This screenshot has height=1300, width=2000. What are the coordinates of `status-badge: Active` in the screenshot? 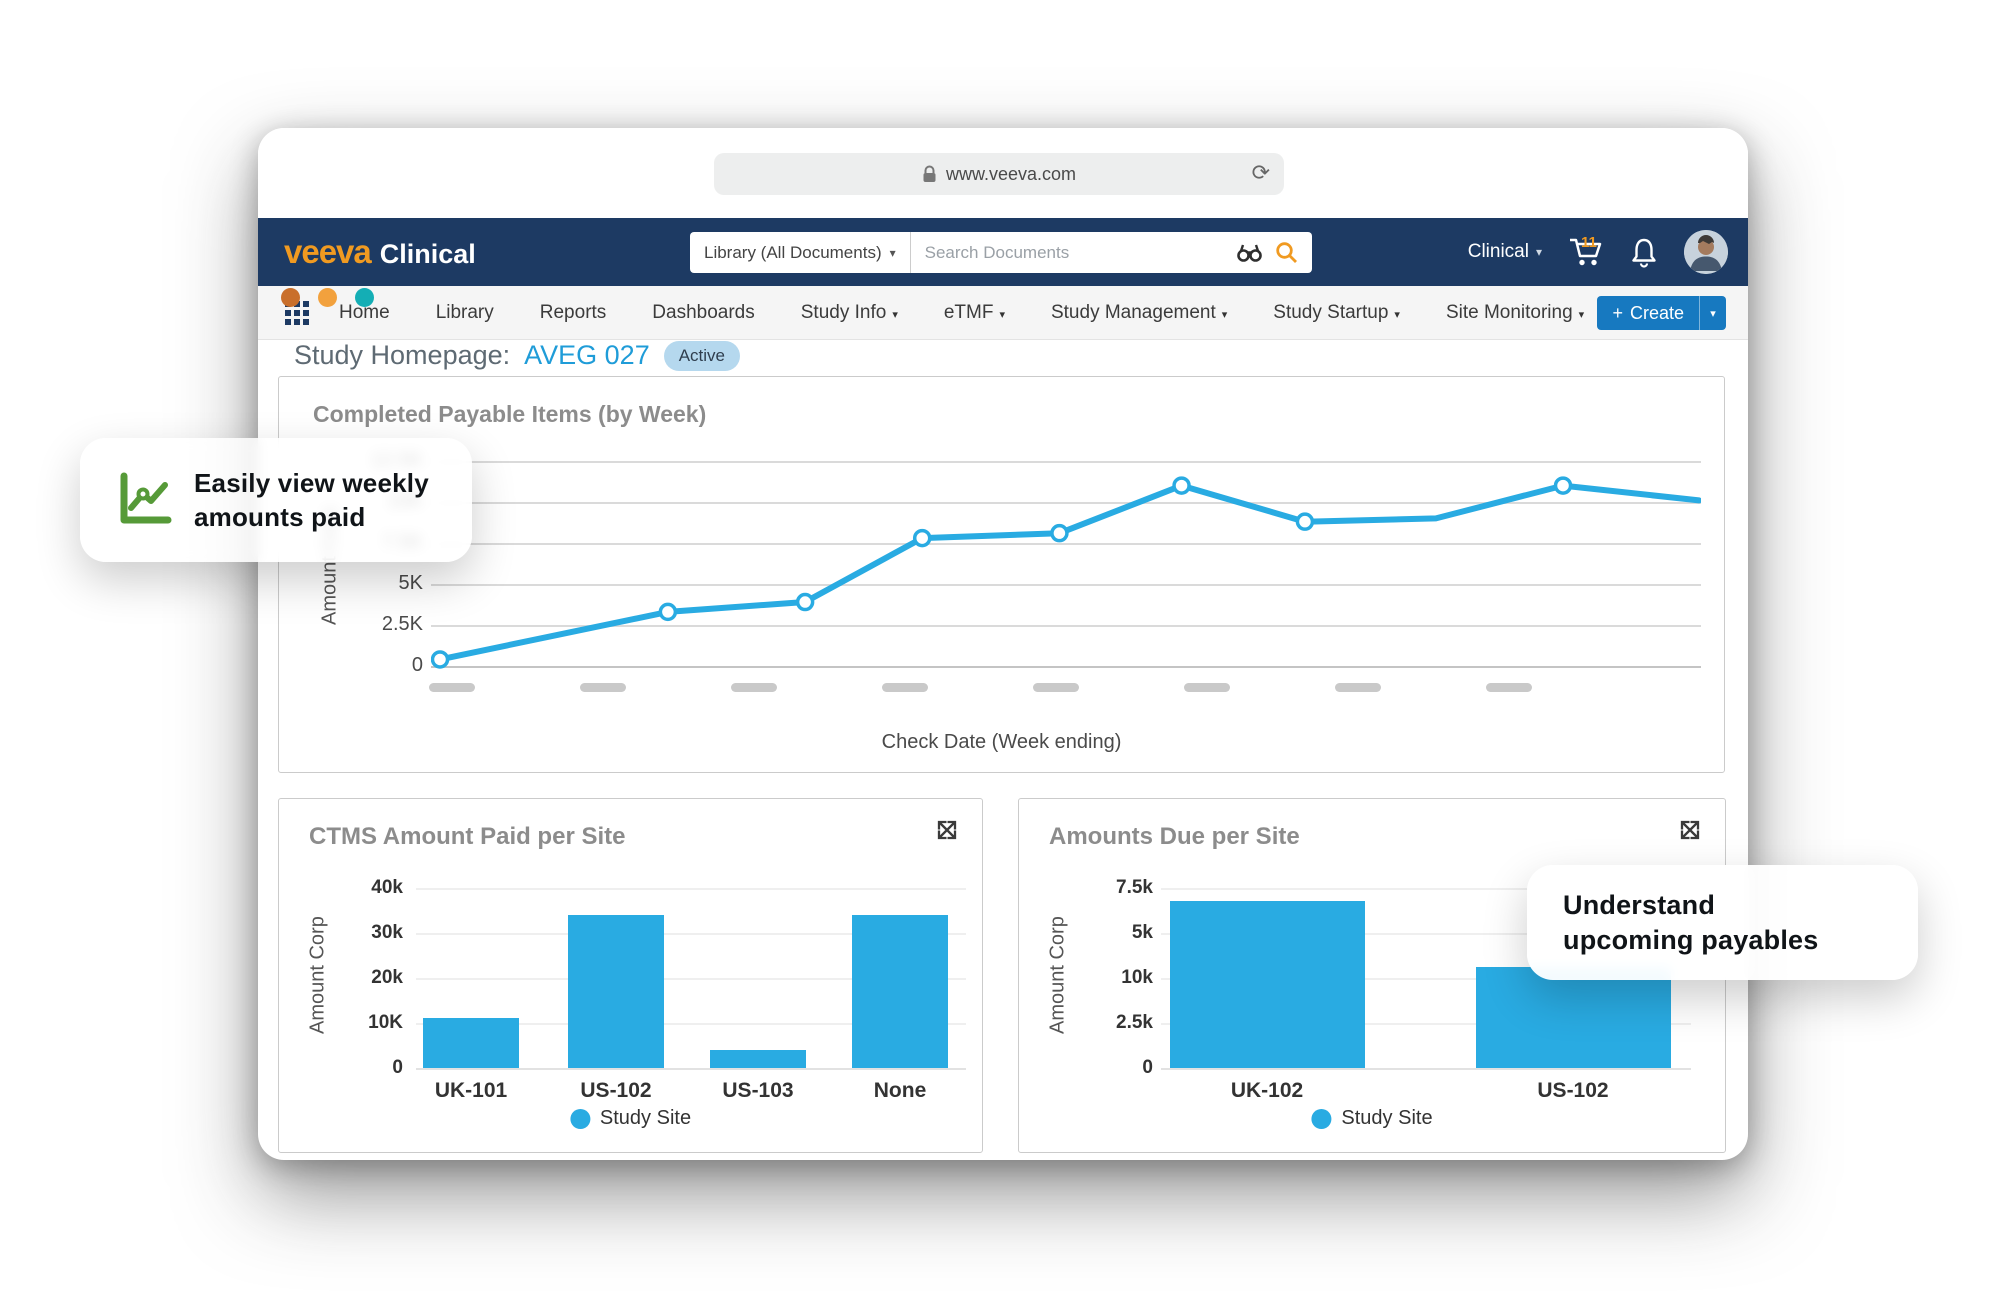 It's located at (702, 355).